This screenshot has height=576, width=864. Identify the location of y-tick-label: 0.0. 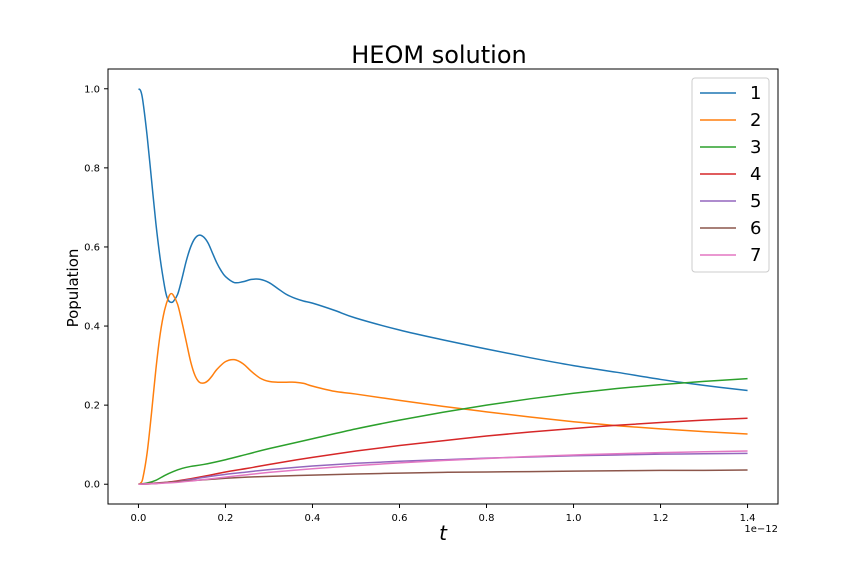
(92, 485).